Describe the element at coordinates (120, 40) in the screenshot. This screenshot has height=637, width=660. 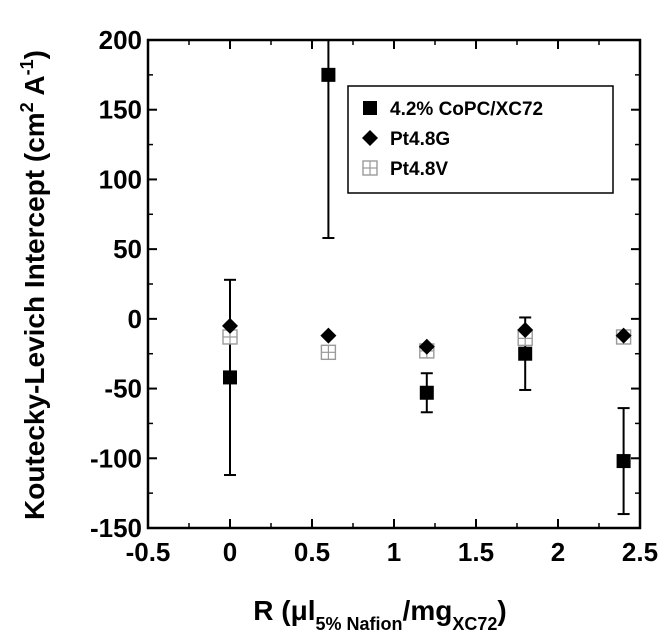
I see `y-tick-label: 200` at that location.